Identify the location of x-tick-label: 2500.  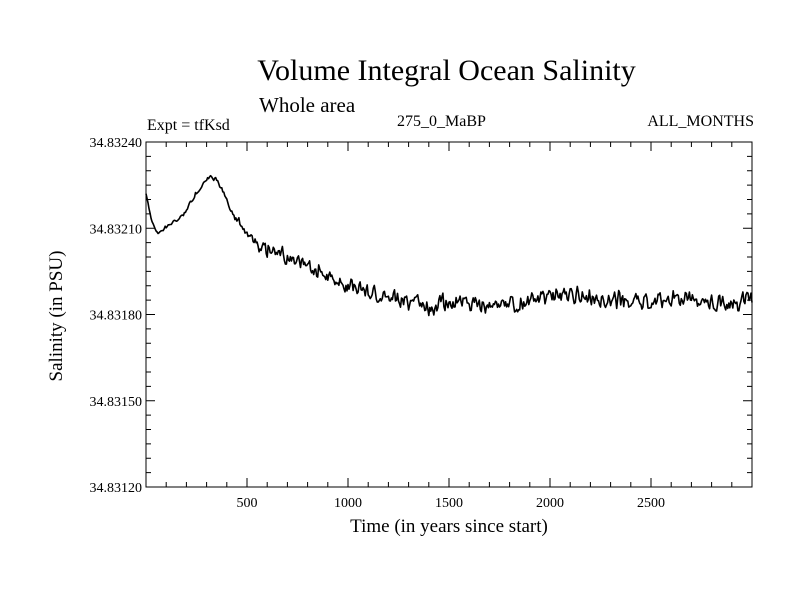
(651, 503).